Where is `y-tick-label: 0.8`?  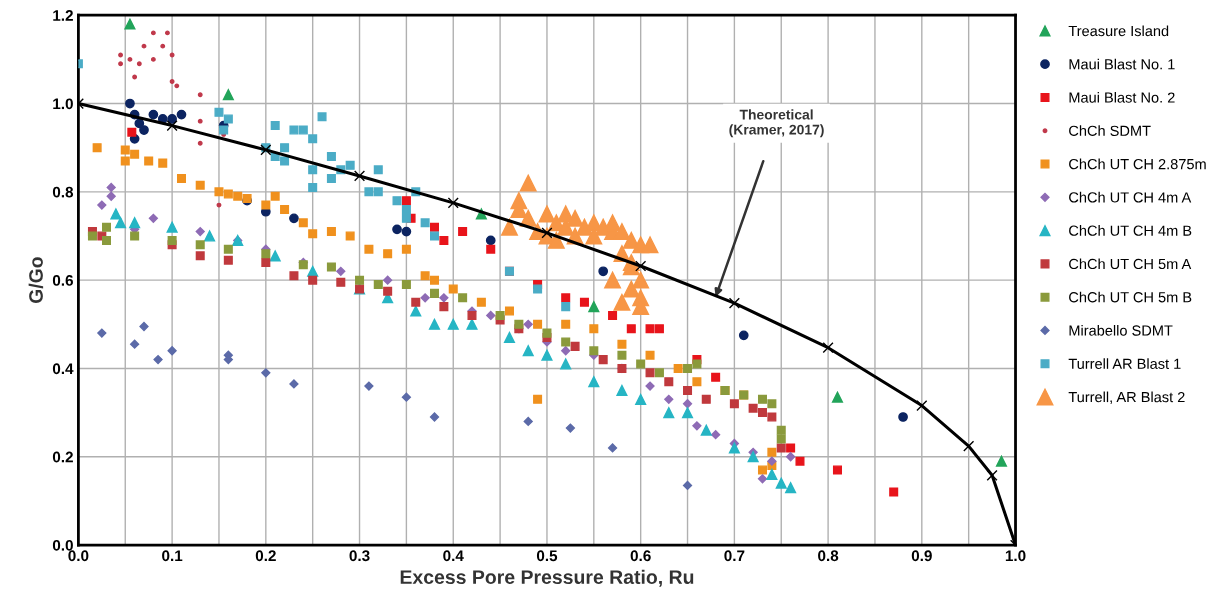
y-tick-label: 0.8 is located at coordinates (63, 192).